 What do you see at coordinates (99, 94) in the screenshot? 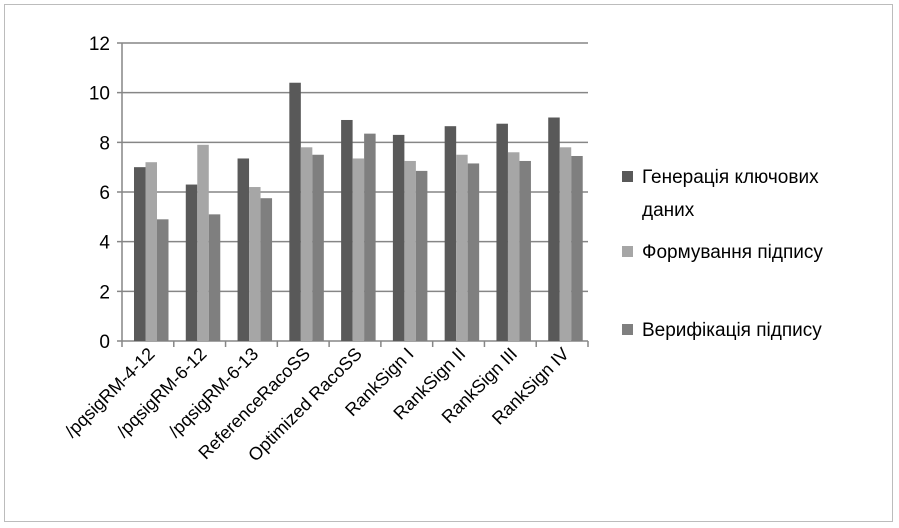
I see `y-tick-label: 10` at bounding box center [99, 94].